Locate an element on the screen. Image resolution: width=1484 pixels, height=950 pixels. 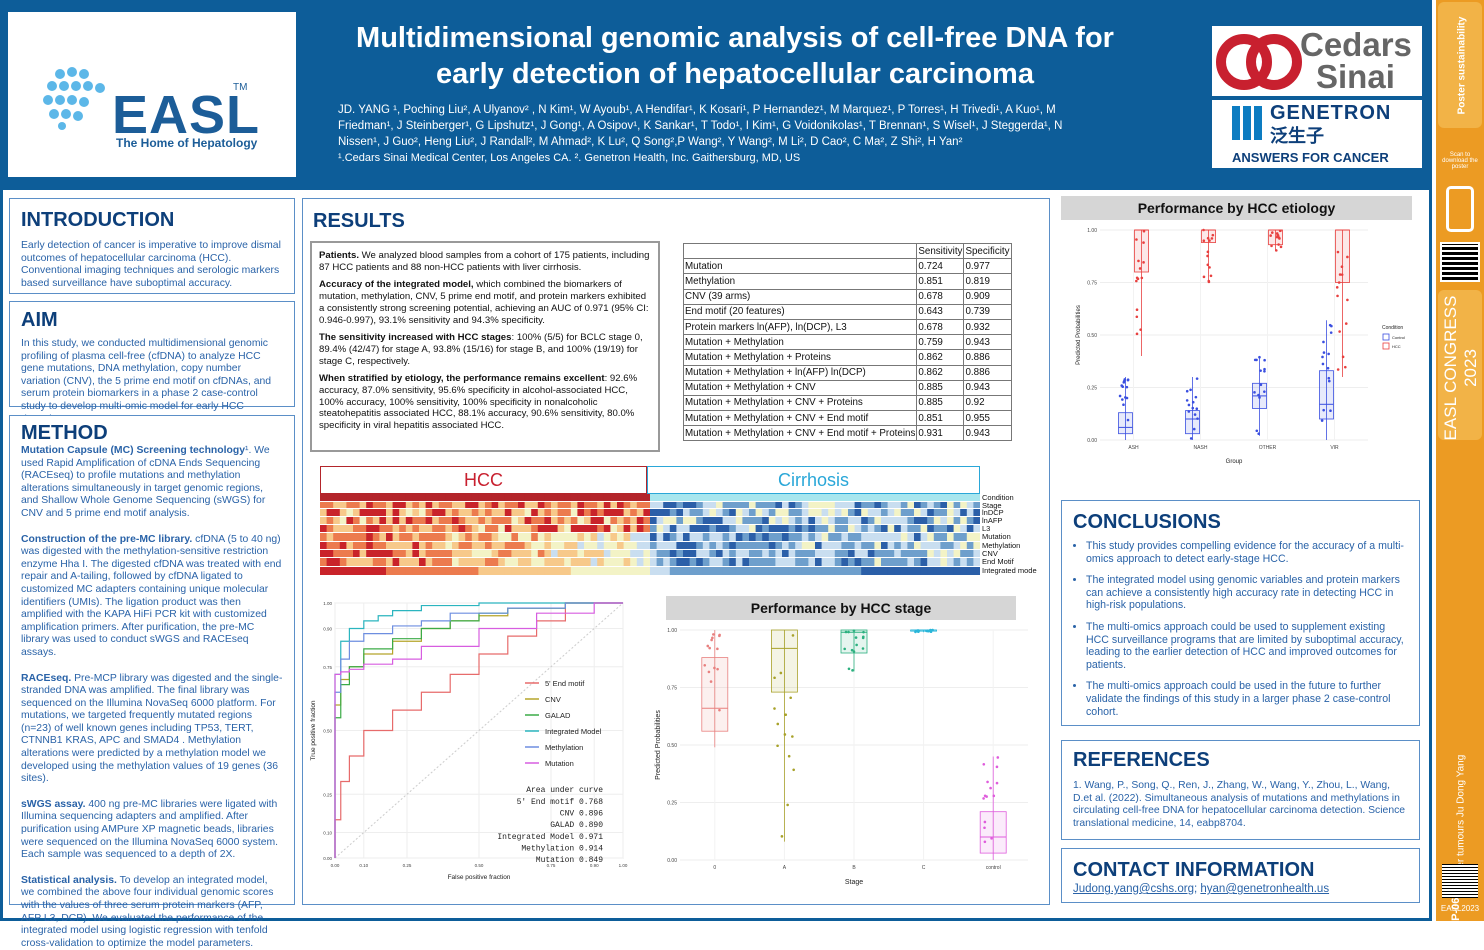
poster-sustainability-badge: Poster sustainability is located at coordinates (1460, 65).